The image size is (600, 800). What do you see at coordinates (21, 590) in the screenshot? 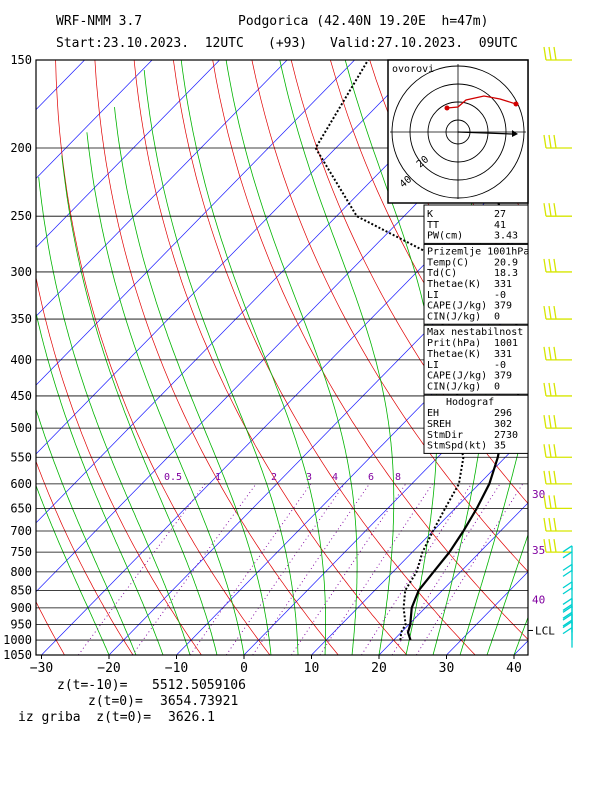
I see `pressure-tick-label: 850` at bounding box center [21, 590].